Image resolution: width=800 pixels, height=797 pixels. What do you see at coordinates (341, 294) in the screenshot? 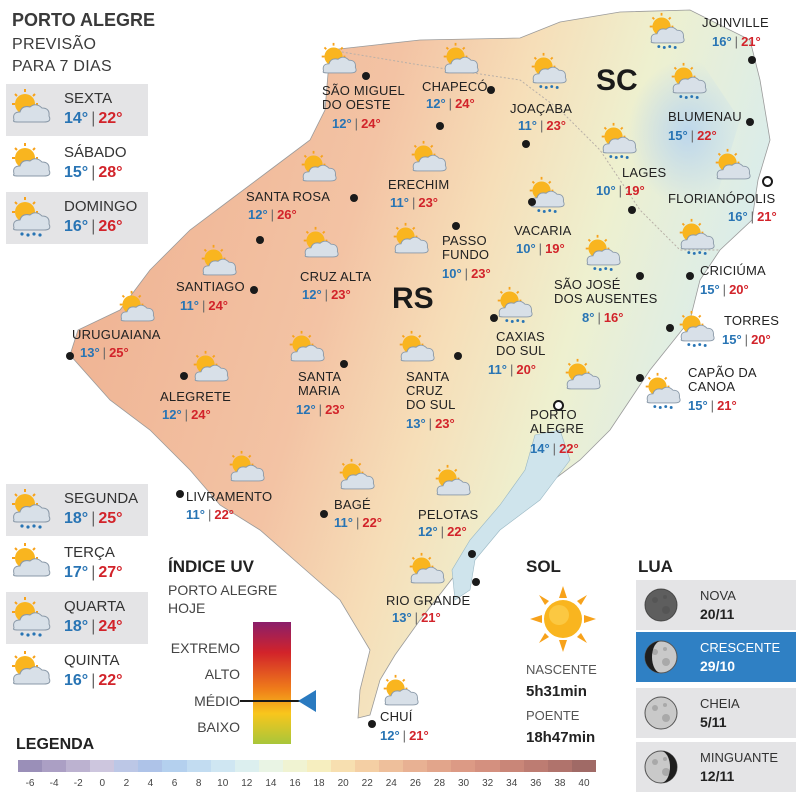
I see `city-max-temp: 23°` at bounding box center [341, 294].